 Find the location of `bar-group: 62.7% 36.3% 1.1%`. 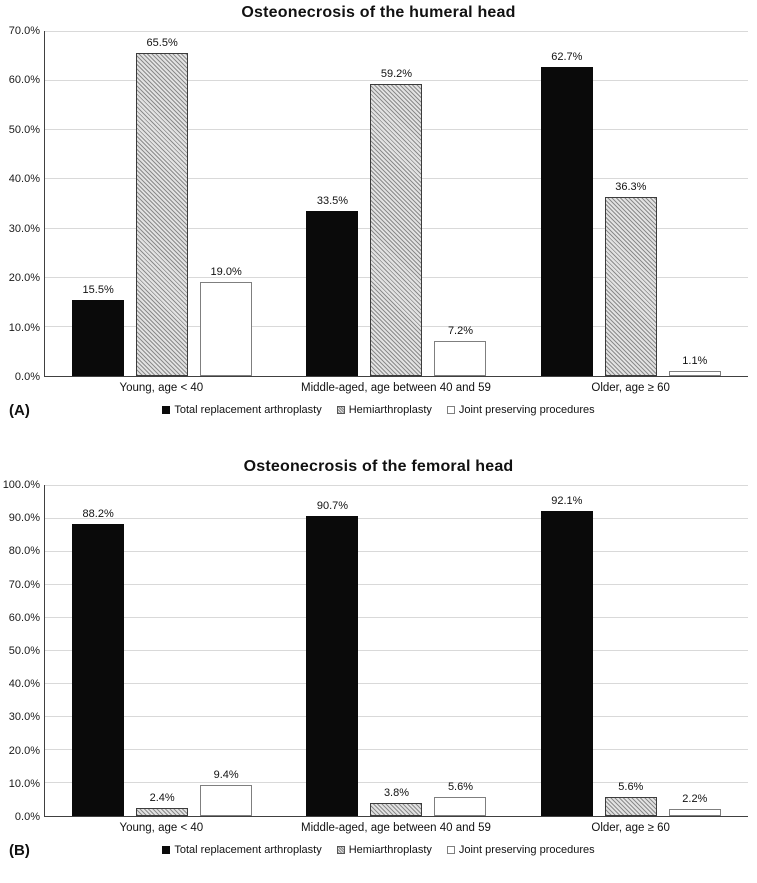

bar-group: 62.7% 36.3% 1.1% is located at coordinates (631, 203).